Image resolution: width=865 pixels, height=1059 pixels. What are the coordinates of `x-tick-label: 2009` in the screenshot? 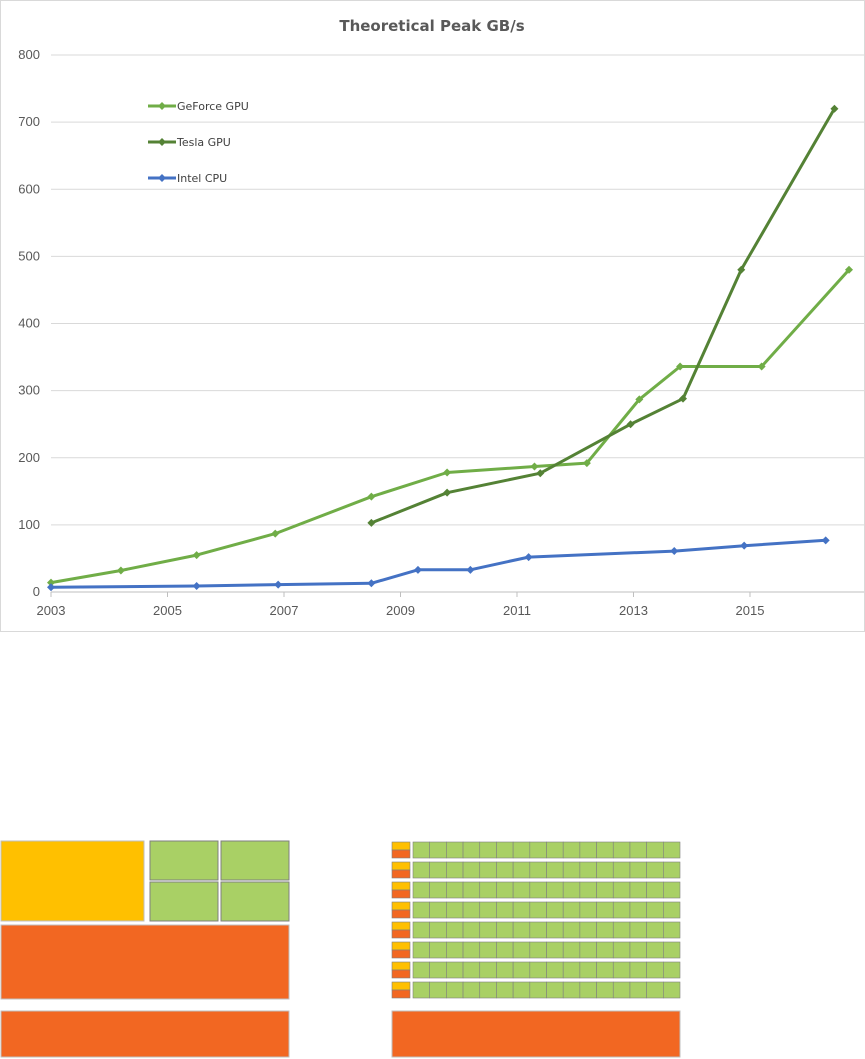 It's located at (400, 610).